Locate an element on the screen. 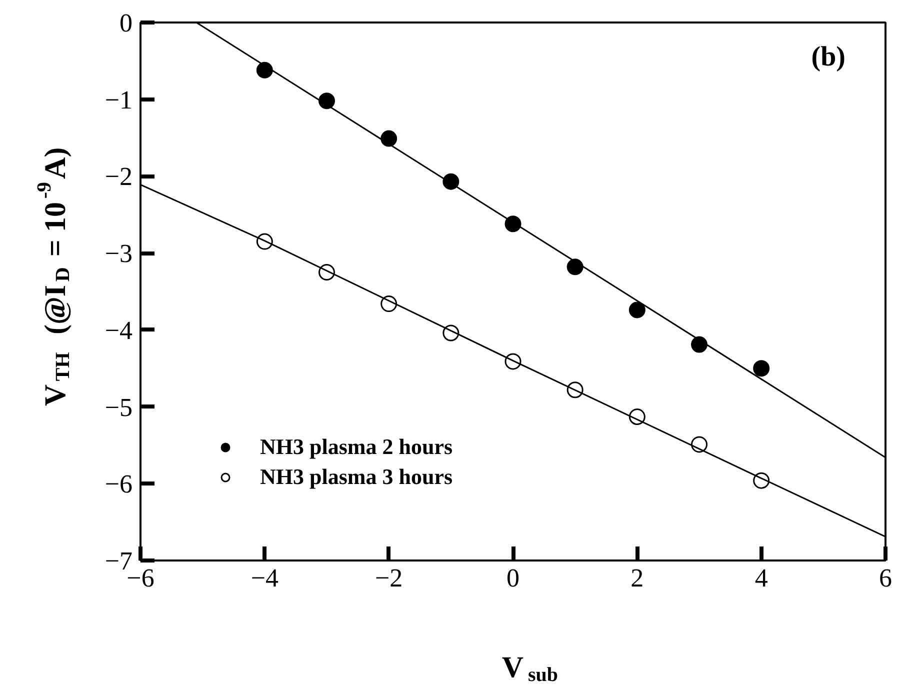 This screenshot has width=903, height=695. y-tick-label: 0 is located at coordinates (126, 23).